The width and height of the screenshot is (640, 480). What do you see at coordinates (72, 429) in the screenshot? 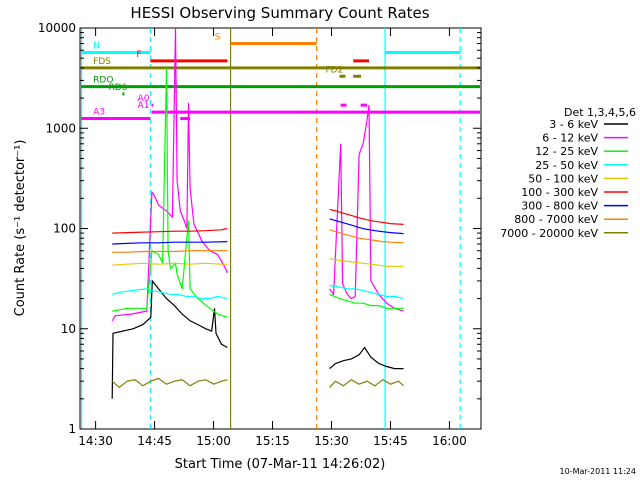
I see `y-tick-label-0: 1` at bounding box center [72, 429].